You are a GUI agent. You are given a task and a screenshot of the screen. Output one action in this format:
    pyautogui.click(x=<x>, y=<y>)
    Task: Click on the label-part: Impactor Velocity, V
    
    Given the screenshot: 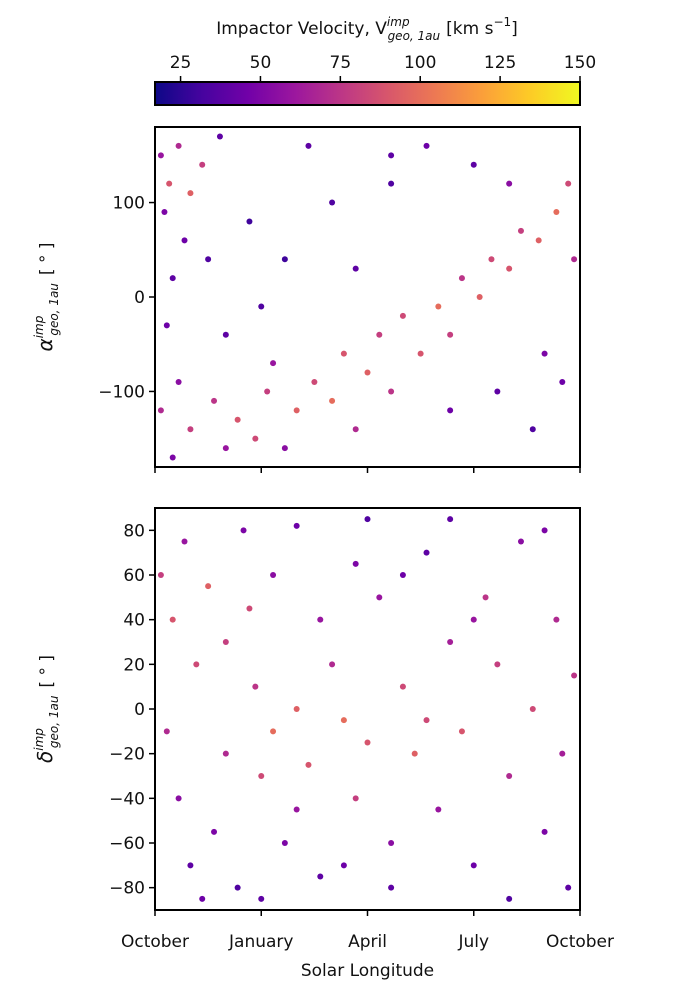 What is the action you would take?
    pyautogui.click(x=301, y=29)
    